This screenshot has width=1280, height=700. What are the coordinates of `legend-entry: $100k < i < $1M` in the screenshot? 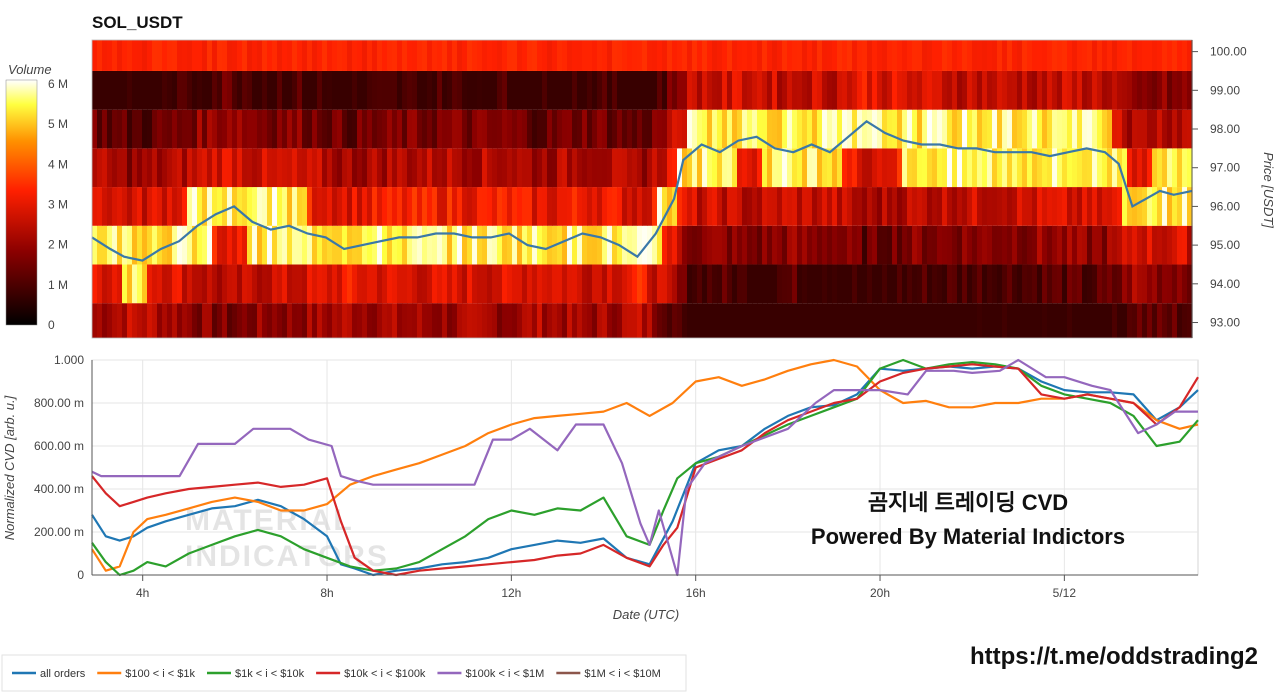 It's located at (504, 674).